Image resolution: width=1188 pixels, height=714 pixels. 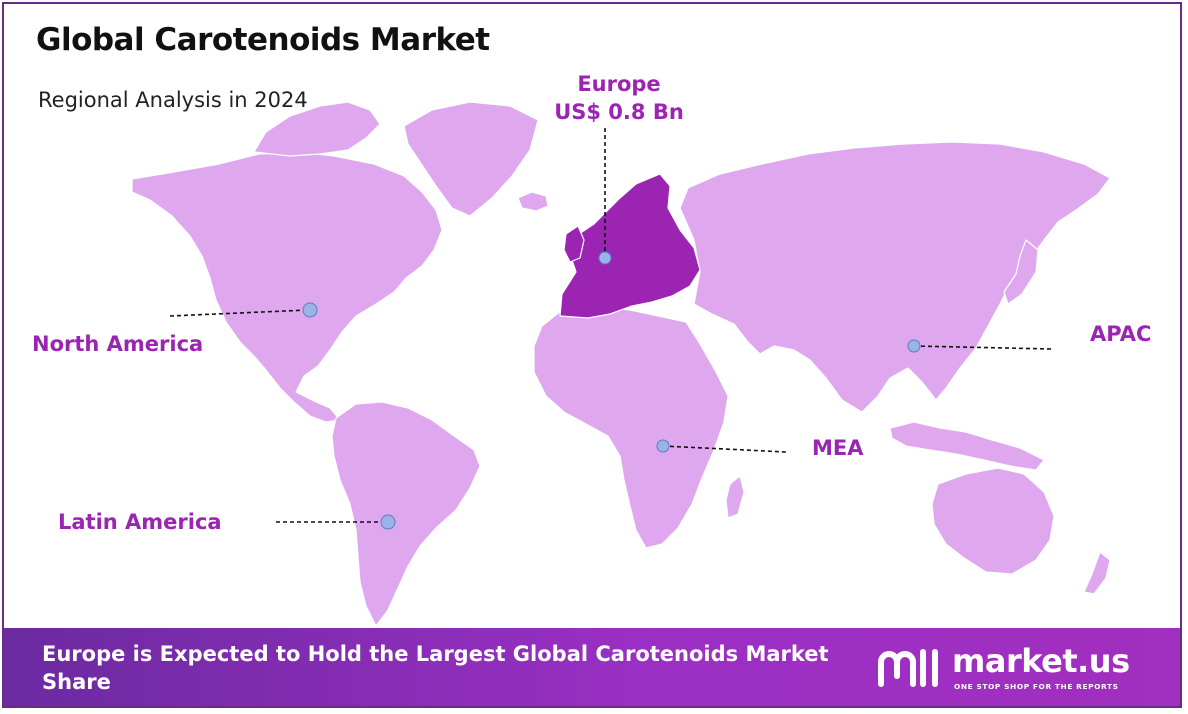 I want to click on north-america-landmass, so click(x=287, y=287).